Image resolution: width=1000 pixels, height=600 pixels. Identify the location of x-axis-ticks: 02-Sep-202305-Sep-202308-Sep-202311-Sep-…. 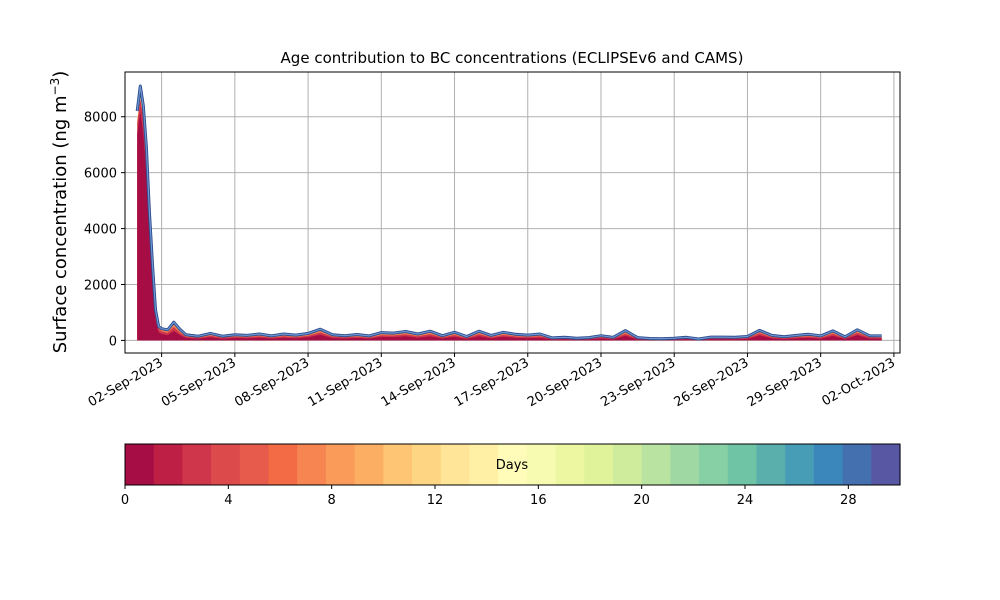
(492, 381).